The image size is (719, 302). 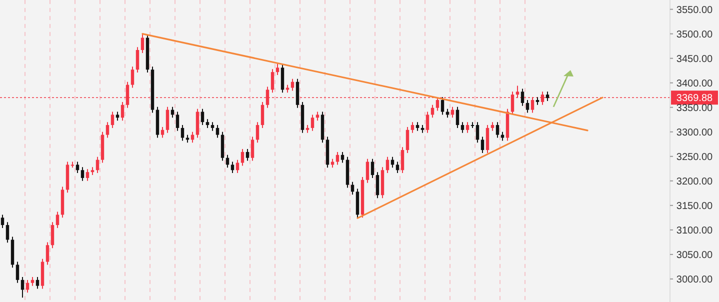 What do you see at coordinates (695, 230) in the screenshot?
I see `y-tick-label: 3100.00` at bounding box center [695, 230].